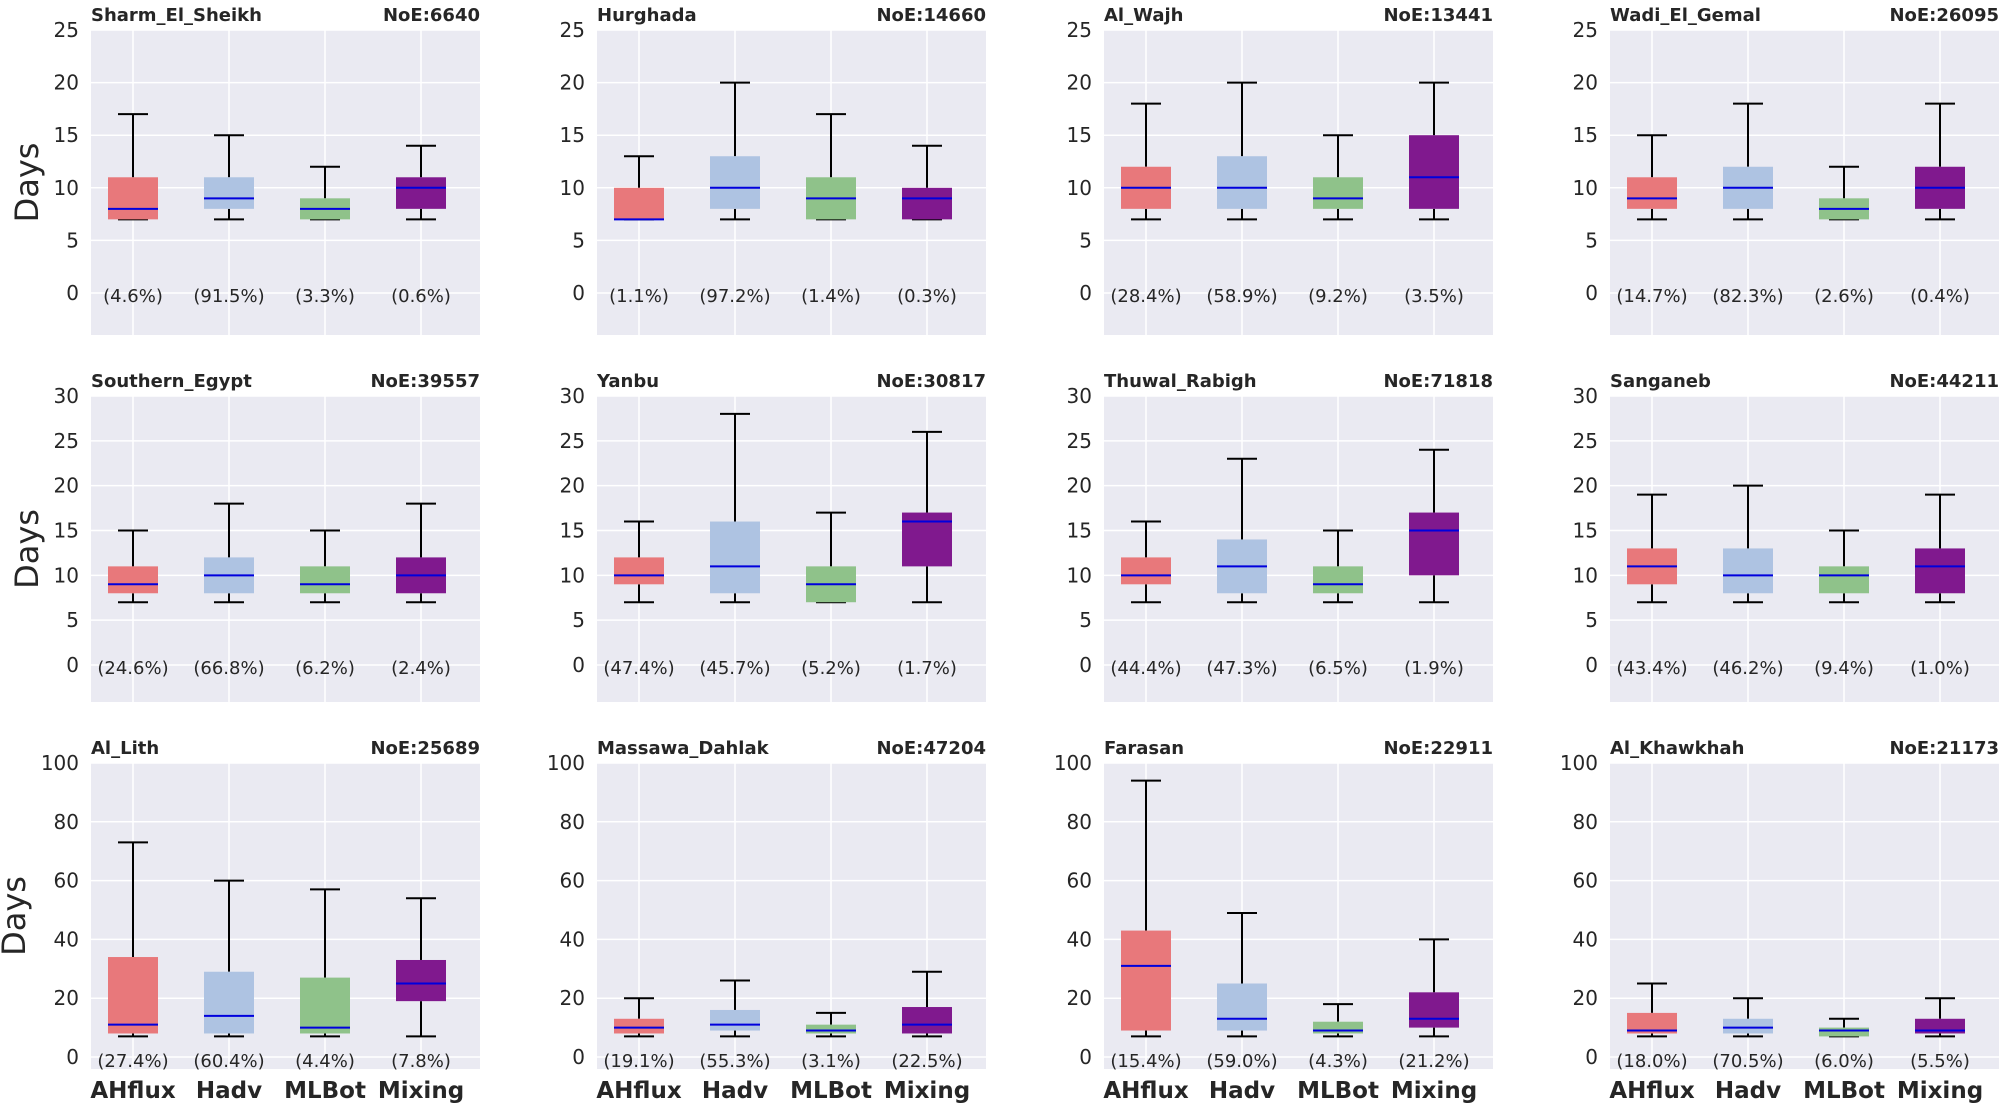 The image size is (2000, 1105). What do you see at coordinates (1651, 668) in the screenshot?
I see `percentage-label: (43.4%)` at bounding box center [1651, 668].